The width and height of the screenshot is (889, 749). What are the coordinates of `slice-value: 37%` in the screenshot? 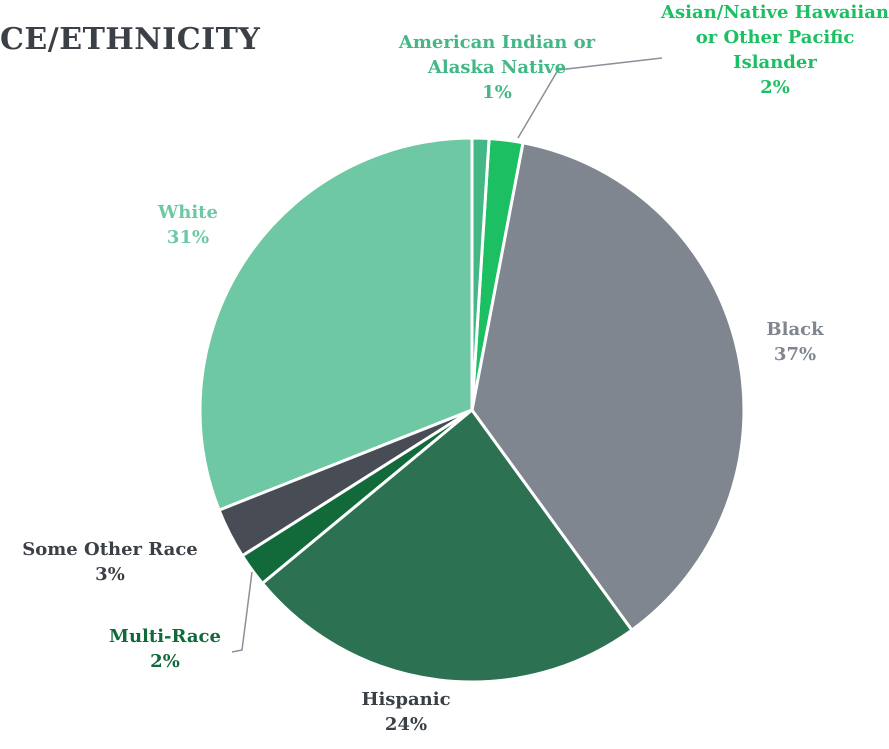 It's located at (795, 354).